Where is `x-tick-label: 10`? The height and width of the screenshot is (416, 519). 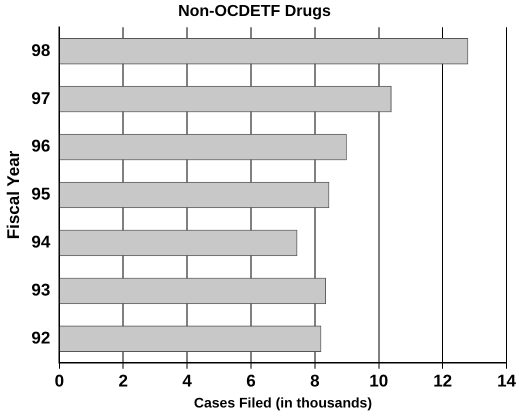 x-tick-label: 10 is located at coordinates (378, 381).